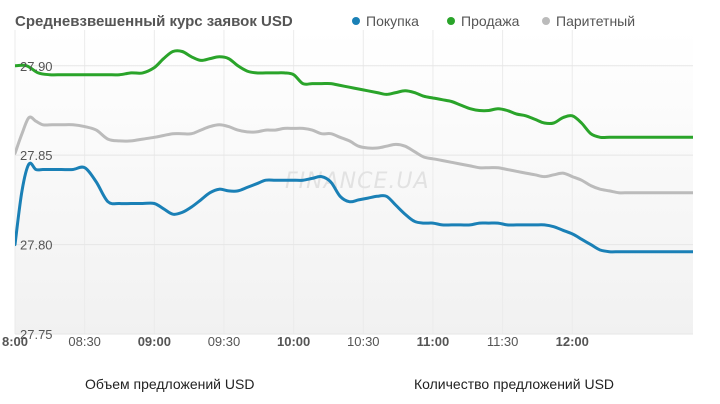 The image size is (720, 404). What do you see at coordinates (433, 341) in the screenshot?
I see `x-tick-label: 11:00` at bounding box center [433, 341].